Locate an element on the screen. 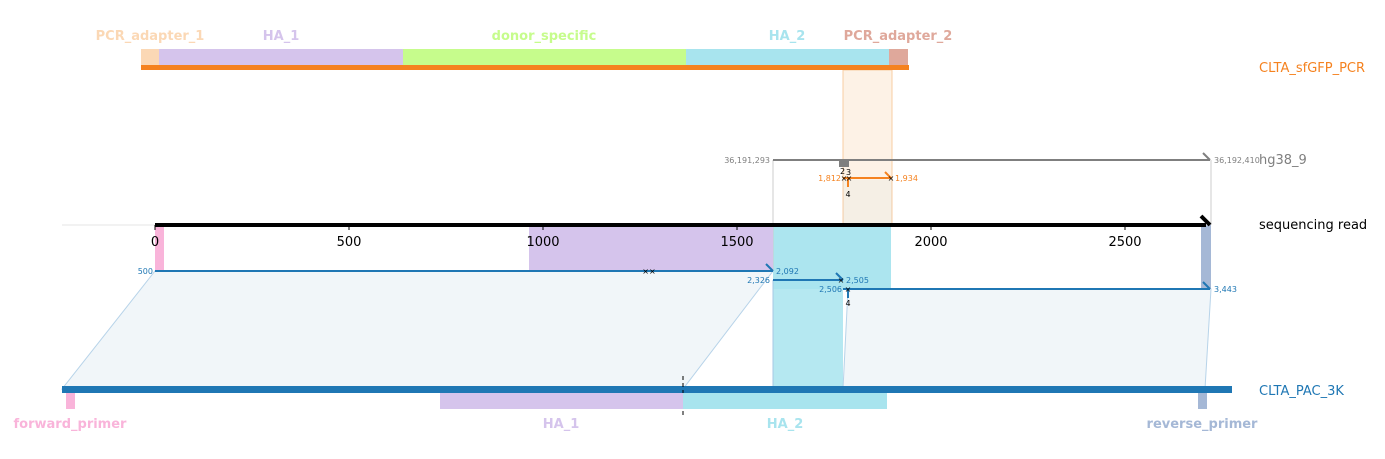  read-reverse-primer-band is located at coordinates (1206, 257).